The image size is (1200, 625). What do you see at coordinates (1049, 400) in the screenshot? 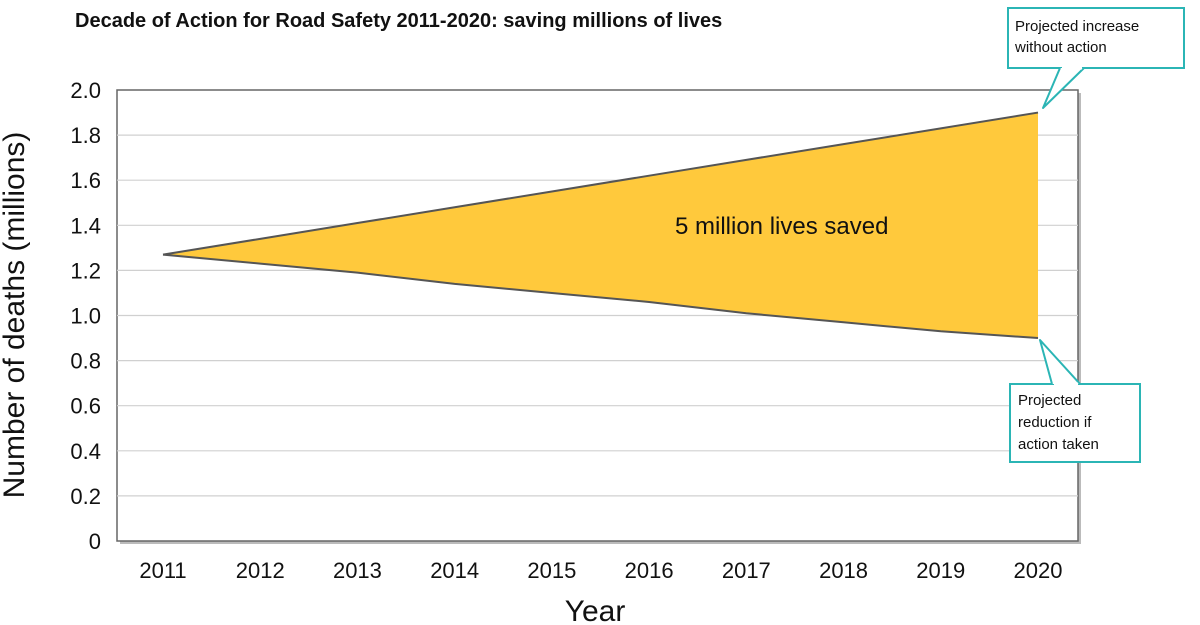
I see `callout-line: Projected` at bounding box center [1049, 400].